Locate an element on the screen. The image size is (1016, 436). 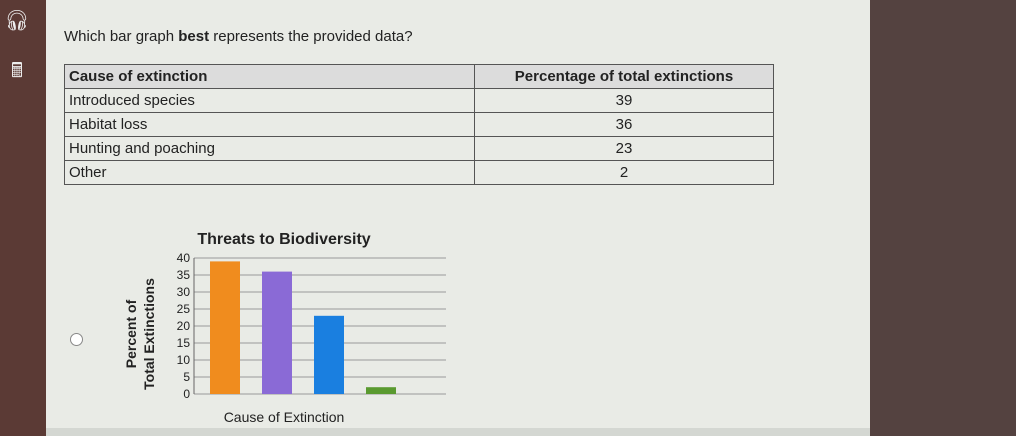
header-cause: Cause of extinction is located at coordinates (269, 76).